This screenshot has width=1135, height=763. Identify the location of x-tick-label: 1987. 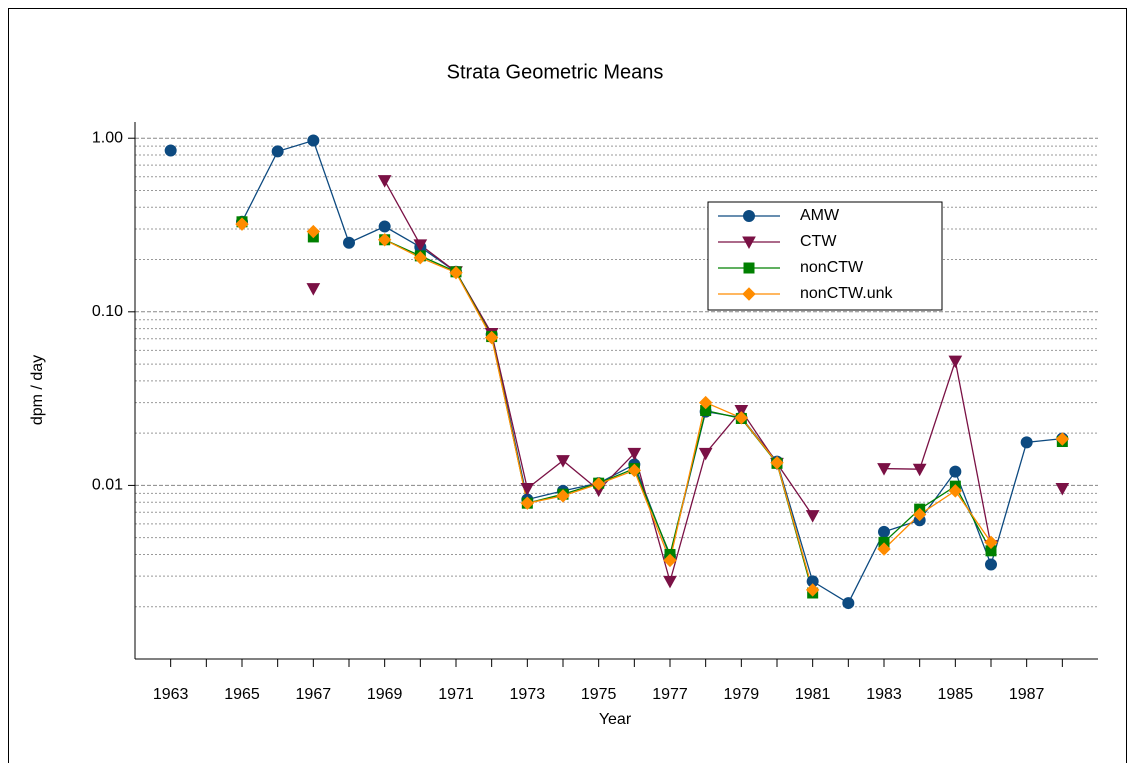
(1027, 694).